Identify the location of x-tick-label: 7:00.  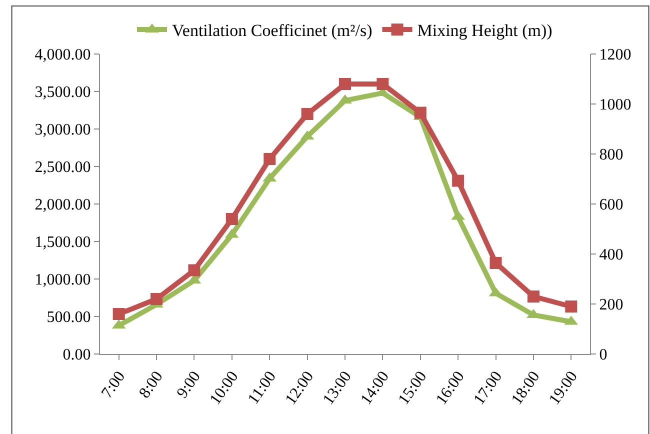
(113, 385).